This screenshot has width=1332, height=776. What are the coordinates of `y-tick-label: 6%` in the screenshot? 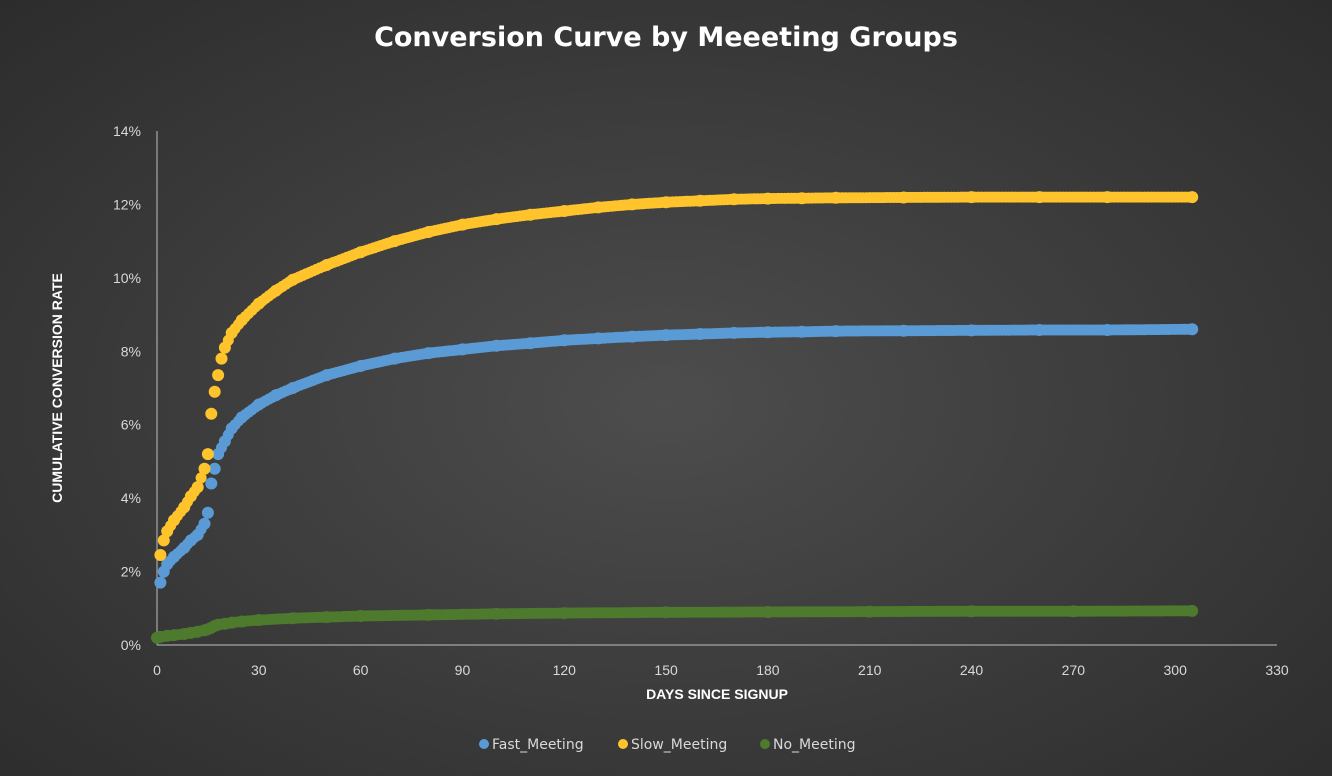 It's located at (131, 425).